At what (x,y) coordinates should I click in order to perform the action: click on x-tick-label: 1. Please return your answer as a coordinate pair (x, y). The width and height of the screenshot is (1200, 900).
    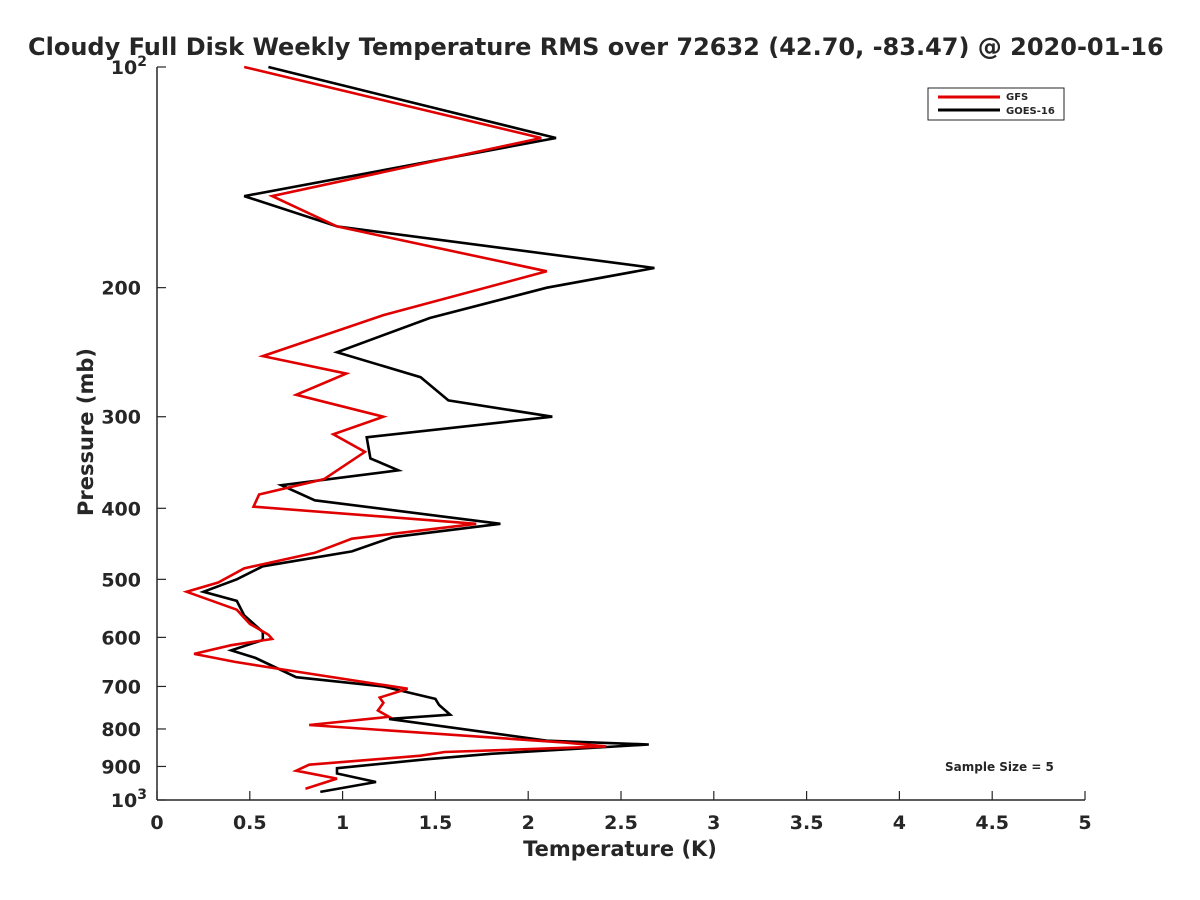
    Looking at the image, I should click on (342, 823).